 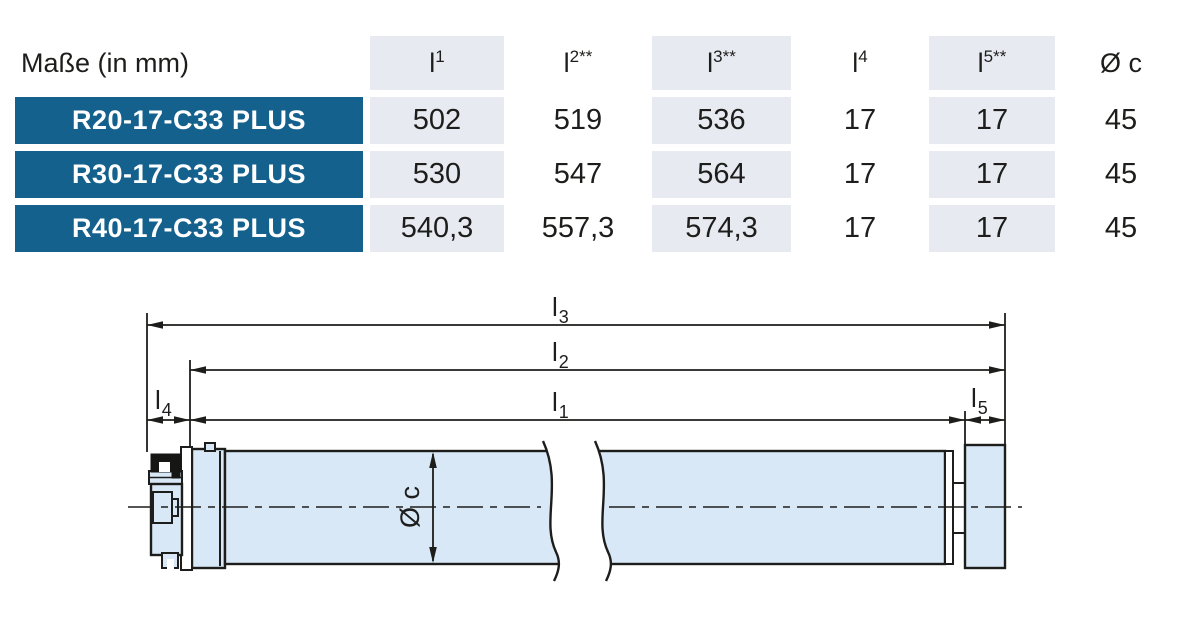 What do you see at coordinates (1120, 62) in the screenshot?
I see `column-header-diameter: Ø c` at bounding box center [1120, 62].